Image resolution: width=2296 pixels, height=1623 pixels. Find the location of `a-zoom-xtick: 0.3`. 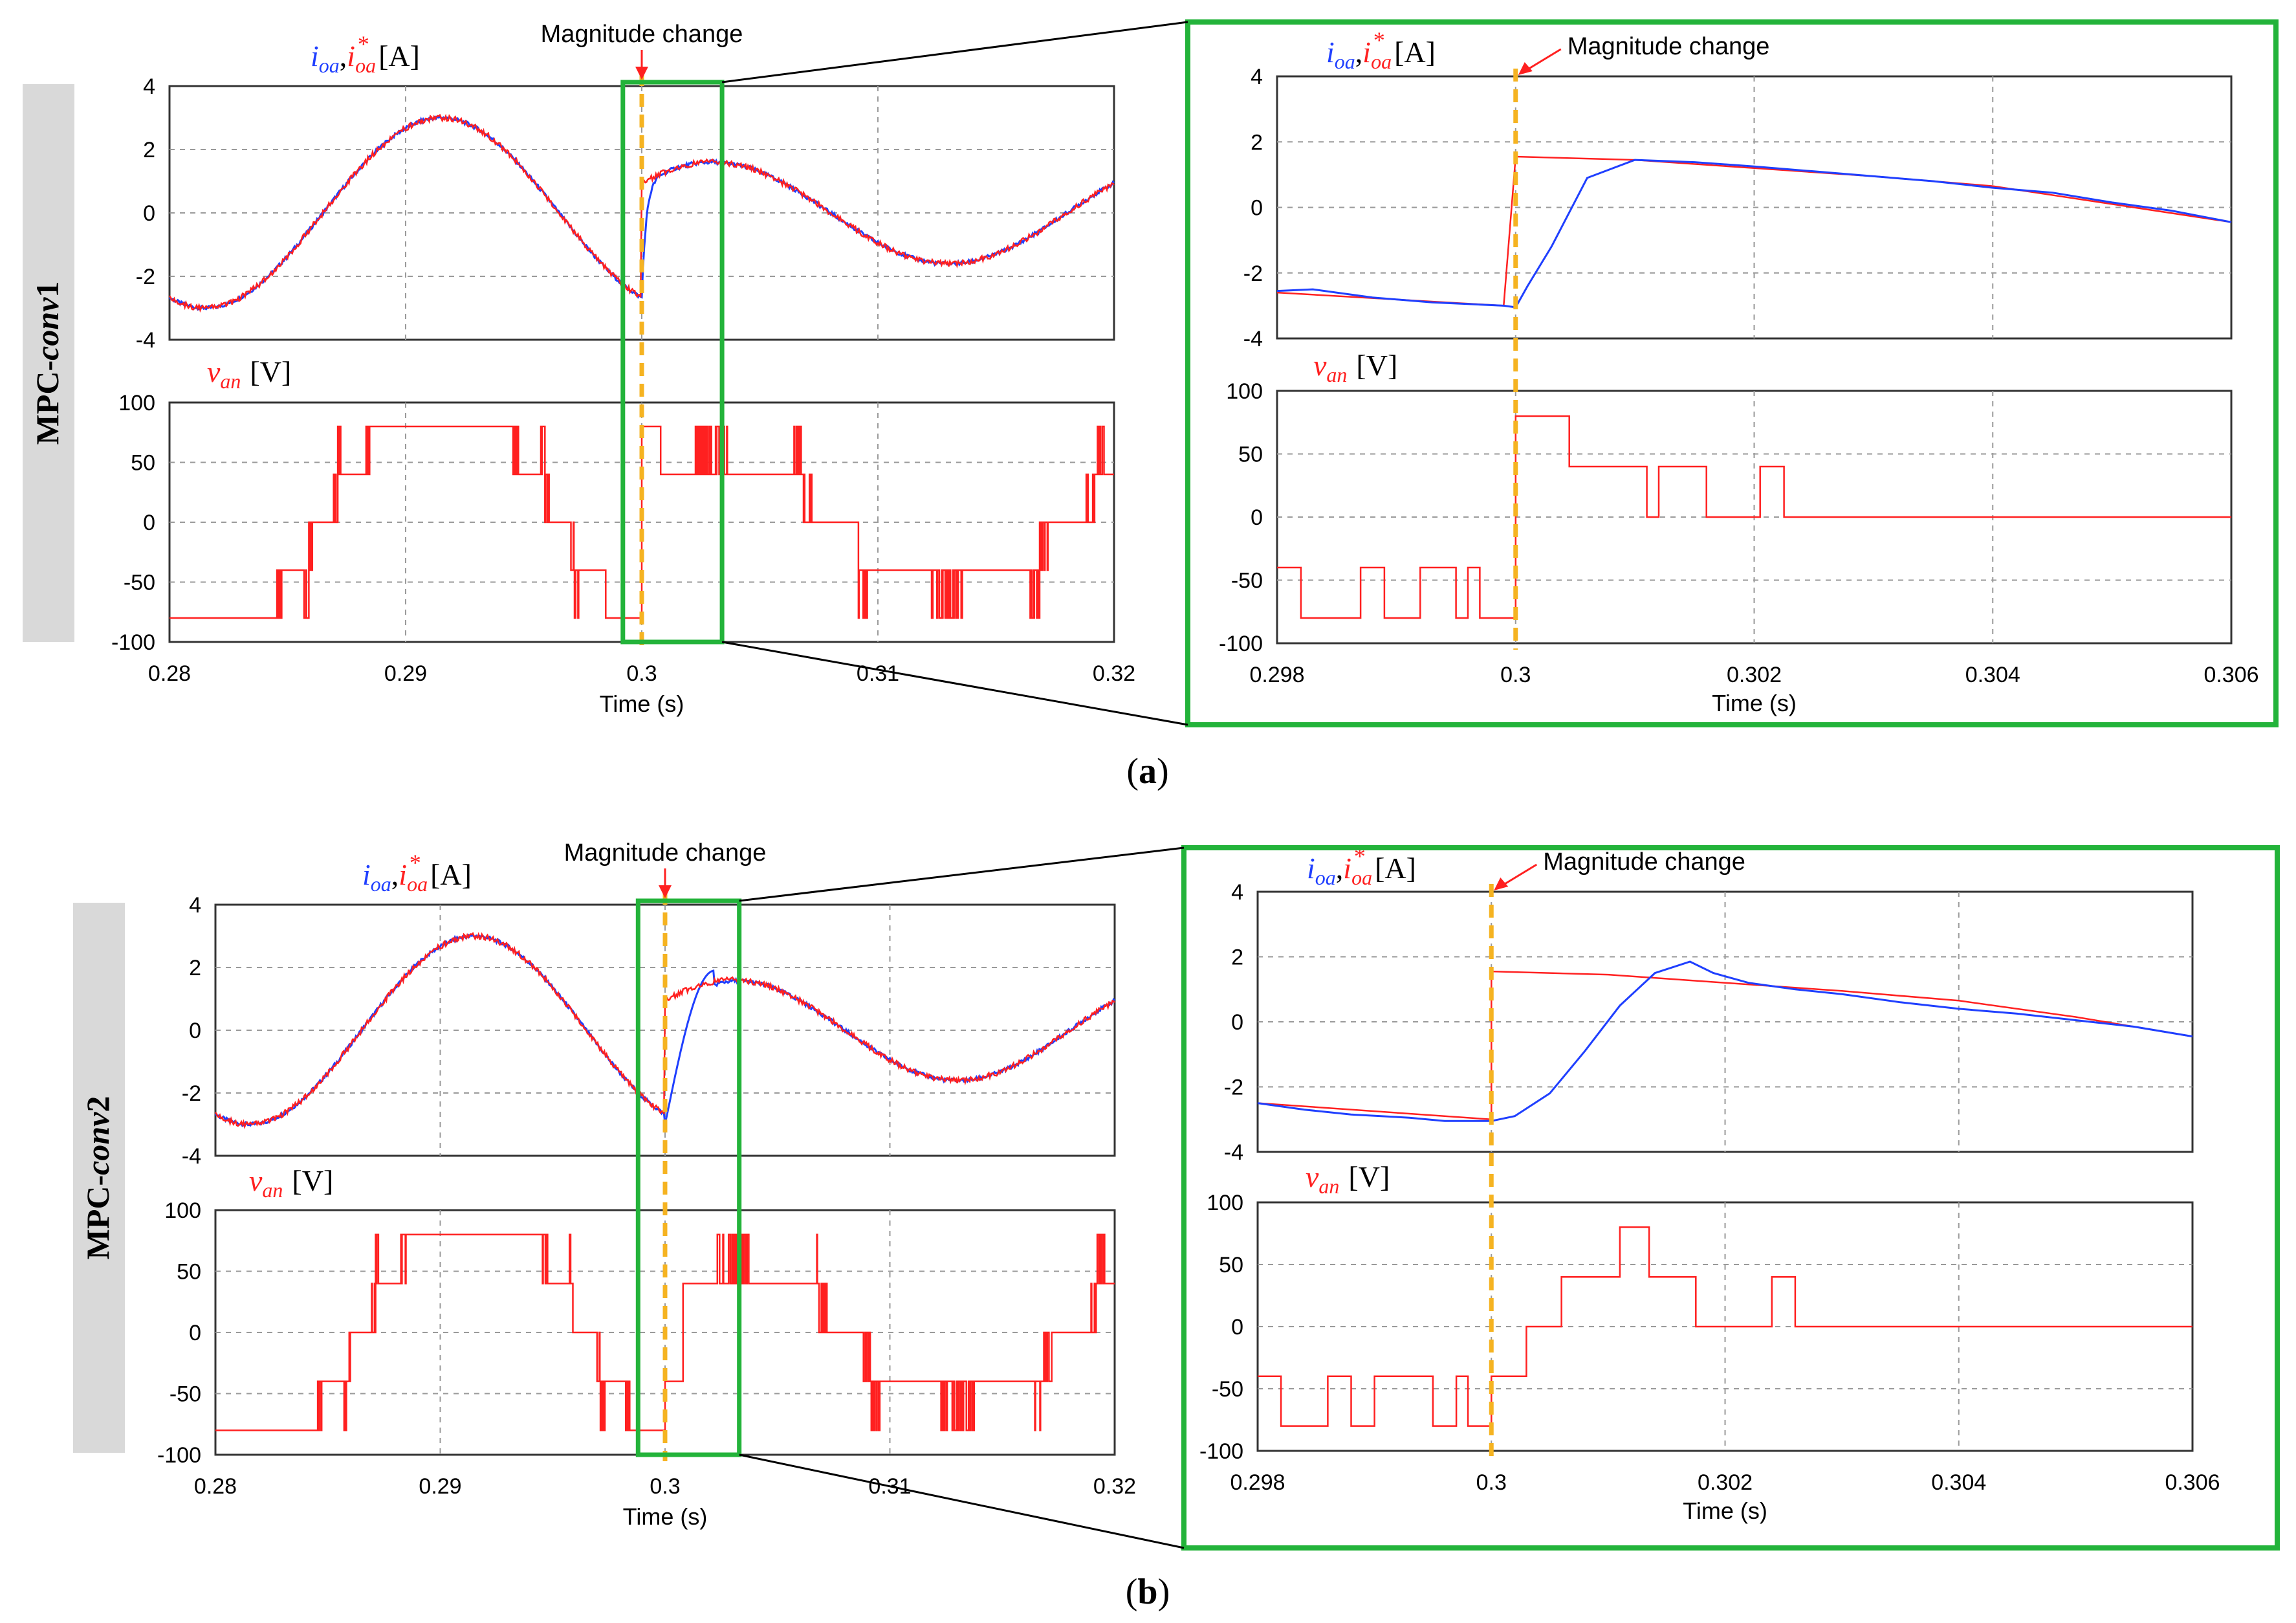

a-zoom-xtick: 0.3 is located at coordinates (1515, 675).